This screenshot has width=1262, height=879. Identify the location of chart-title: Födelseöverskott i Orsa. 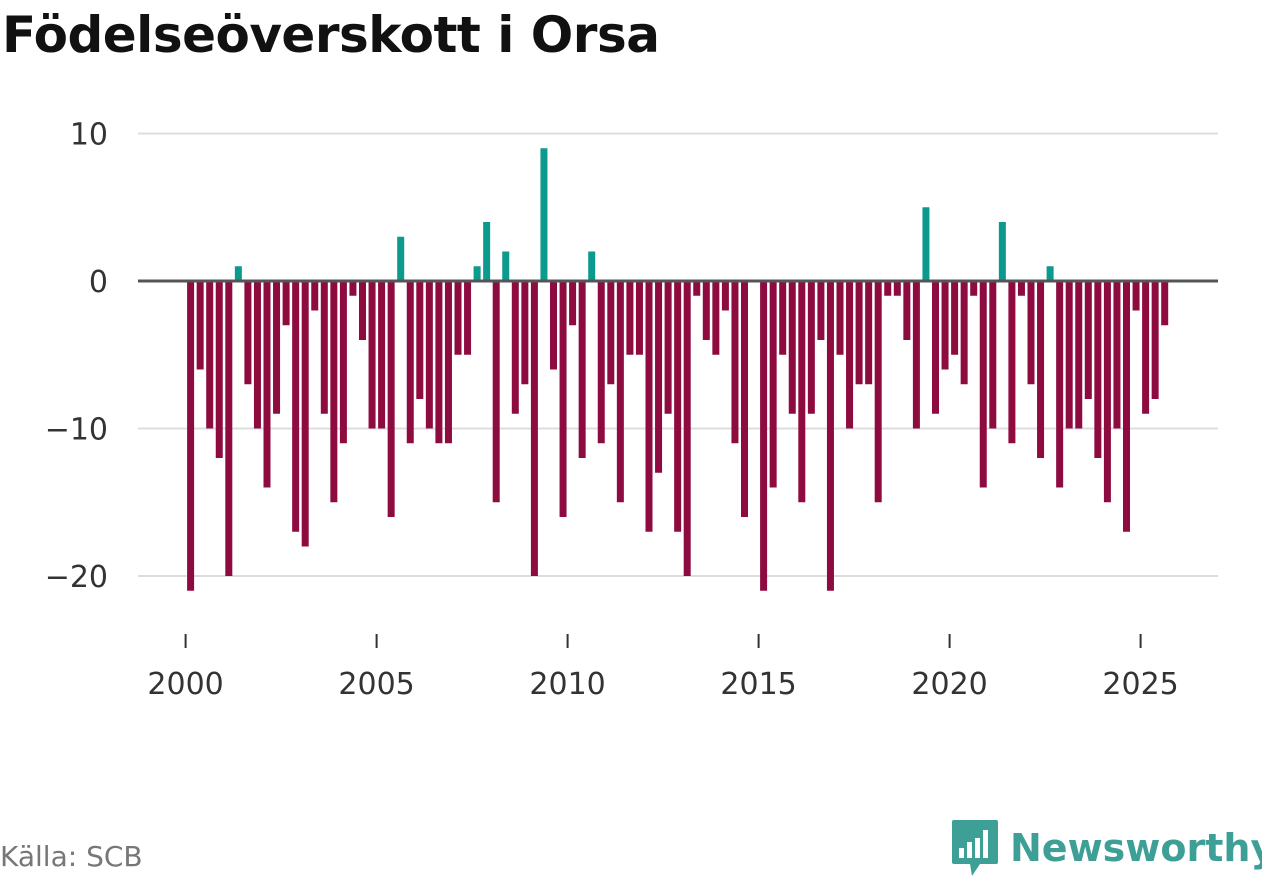
(331, 35).